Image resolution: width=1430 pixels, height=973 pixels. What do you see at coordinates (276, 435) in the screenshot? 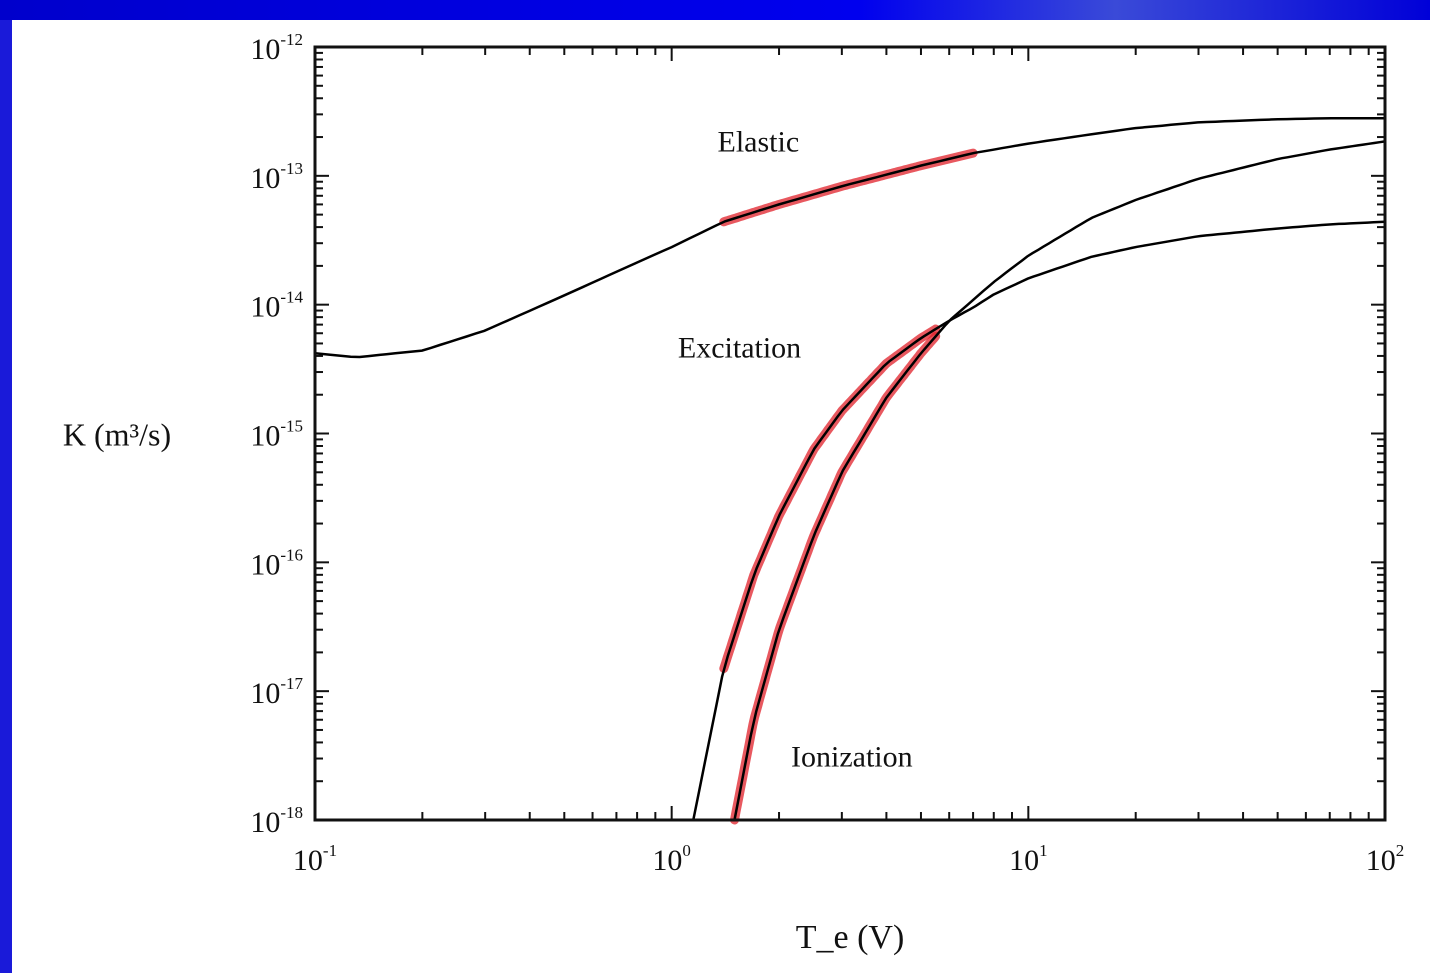
I see `y-tick-label: 10-15` at bounding box center [276, 435].